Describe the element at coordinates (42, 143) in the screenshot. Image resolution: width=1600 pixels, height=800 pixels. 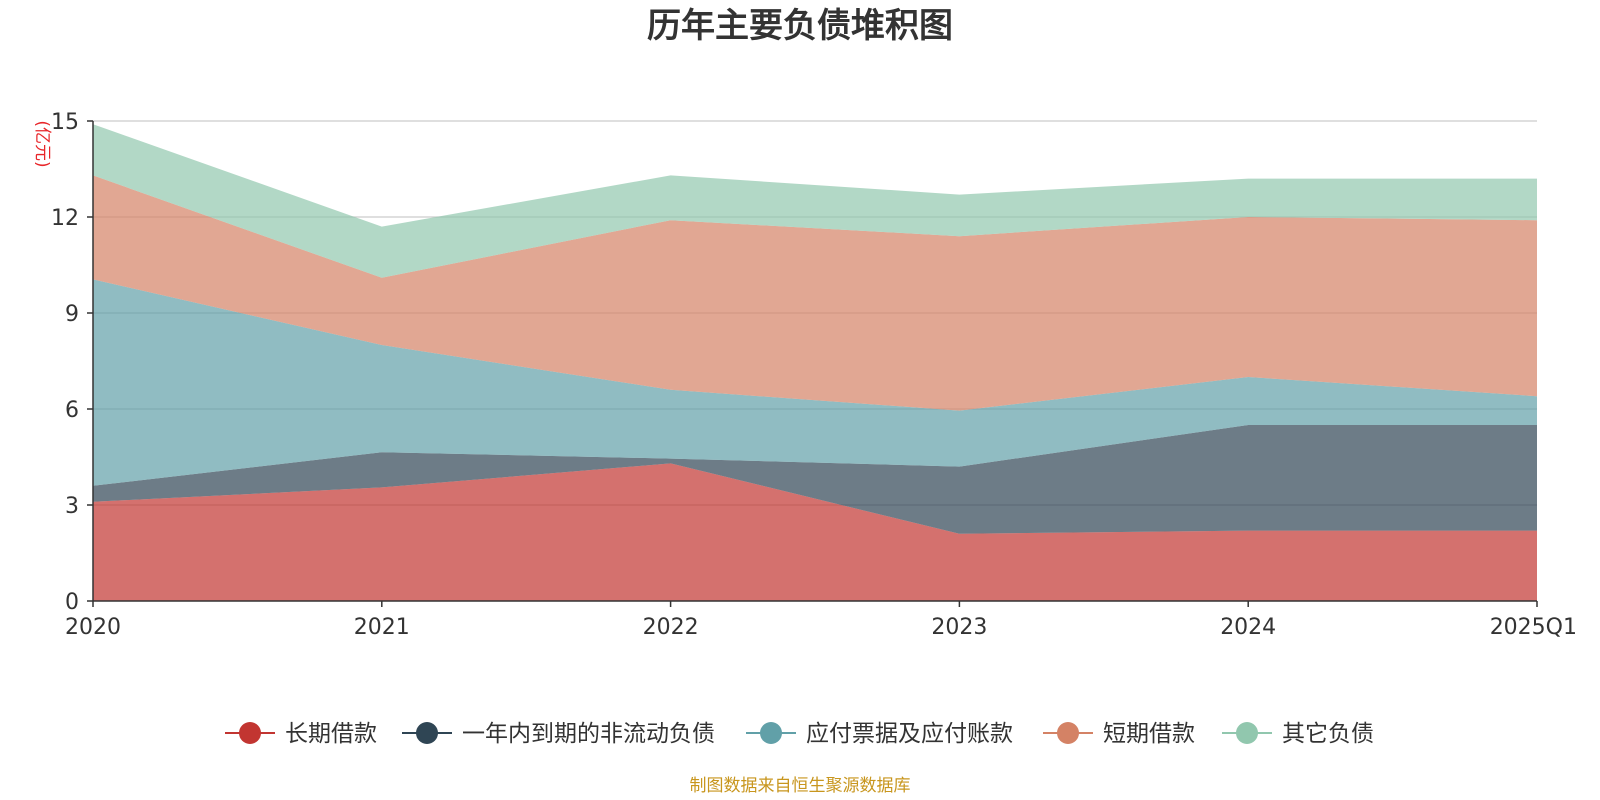
I see `y-axis-unit-label: (亿元)` at that location.